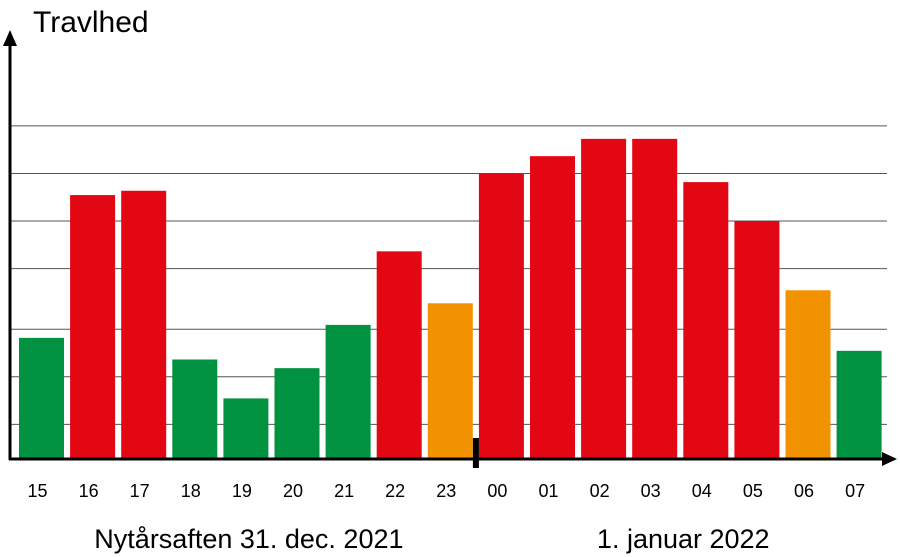 The height and width of the screenshot is (557, 900). I want to click on x-tick-label-19: 19, so click(242, 491).